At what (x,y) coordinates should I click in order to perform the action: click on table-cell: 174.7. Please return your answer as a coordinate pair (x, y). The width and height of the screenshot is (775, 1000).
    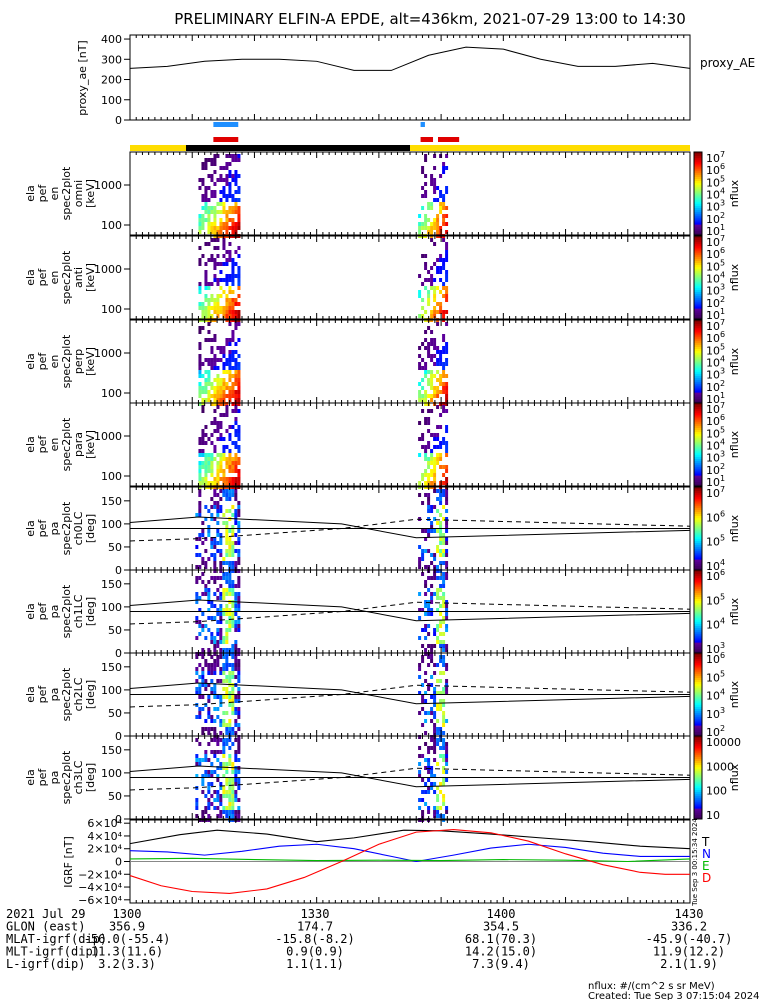
    Looking at the image, I should click on (315, 927).